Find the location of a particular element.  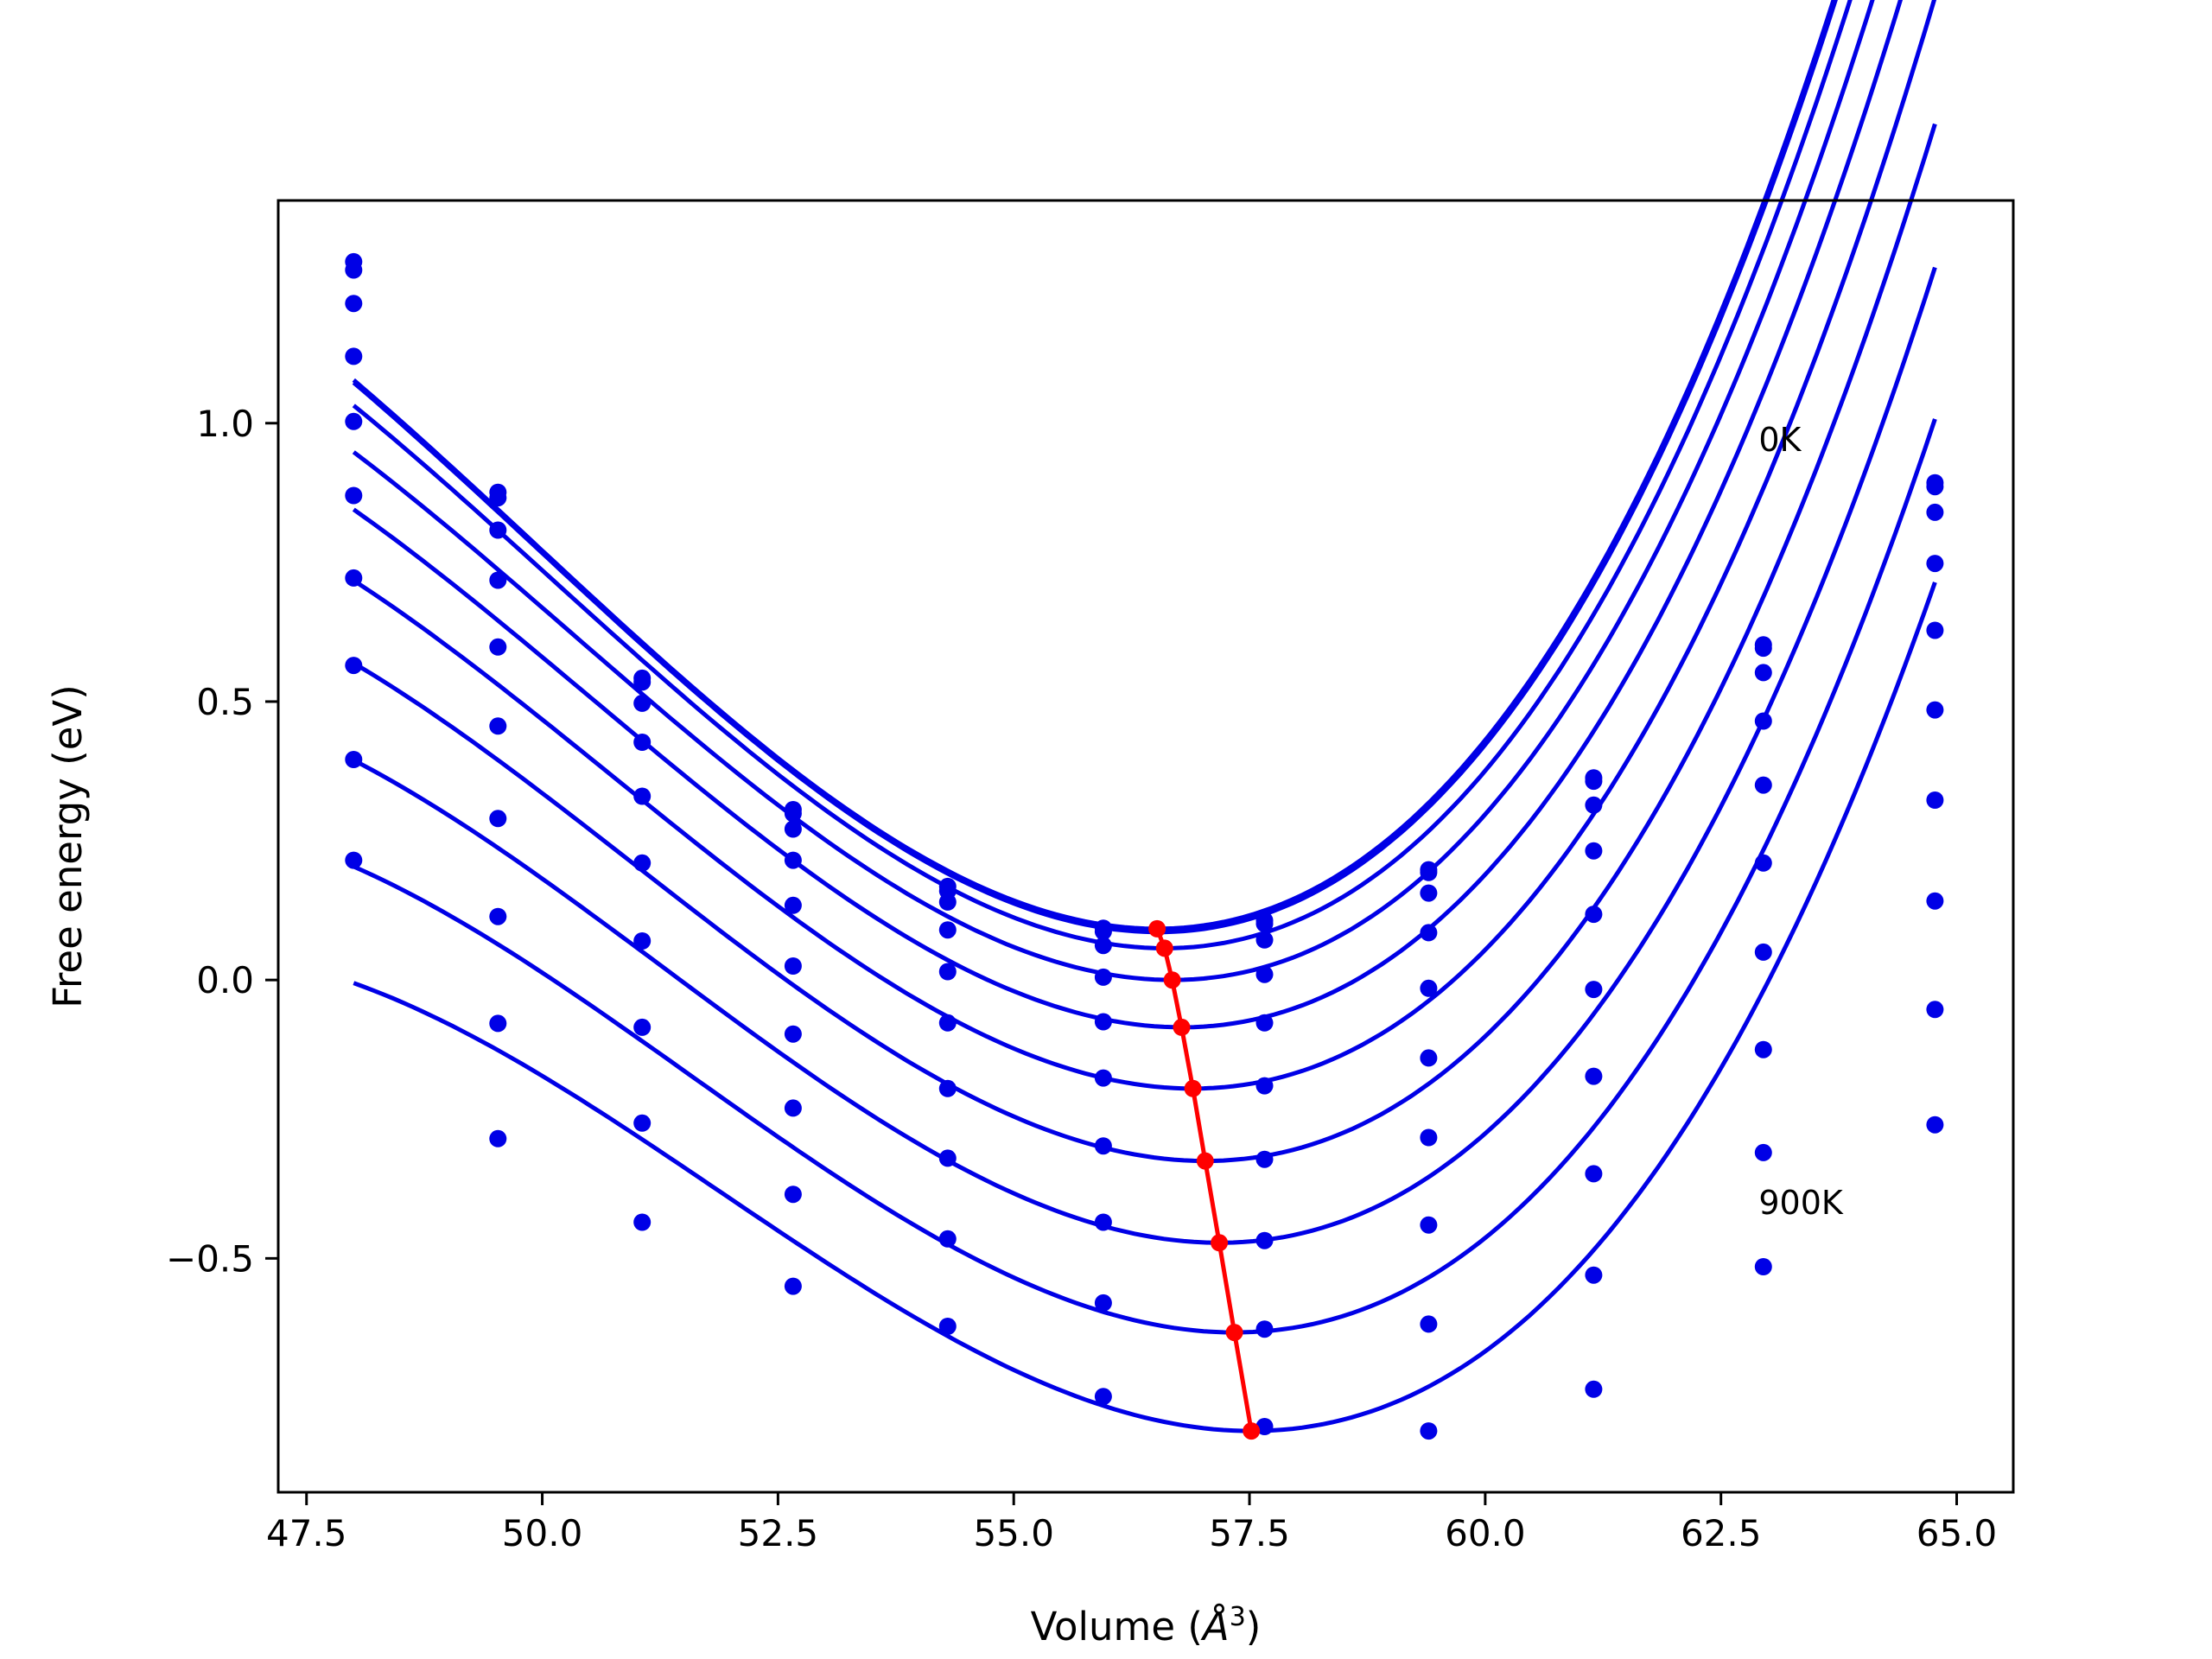

x-tick-label: 60.0 is located at coordinates (1485, 1533).